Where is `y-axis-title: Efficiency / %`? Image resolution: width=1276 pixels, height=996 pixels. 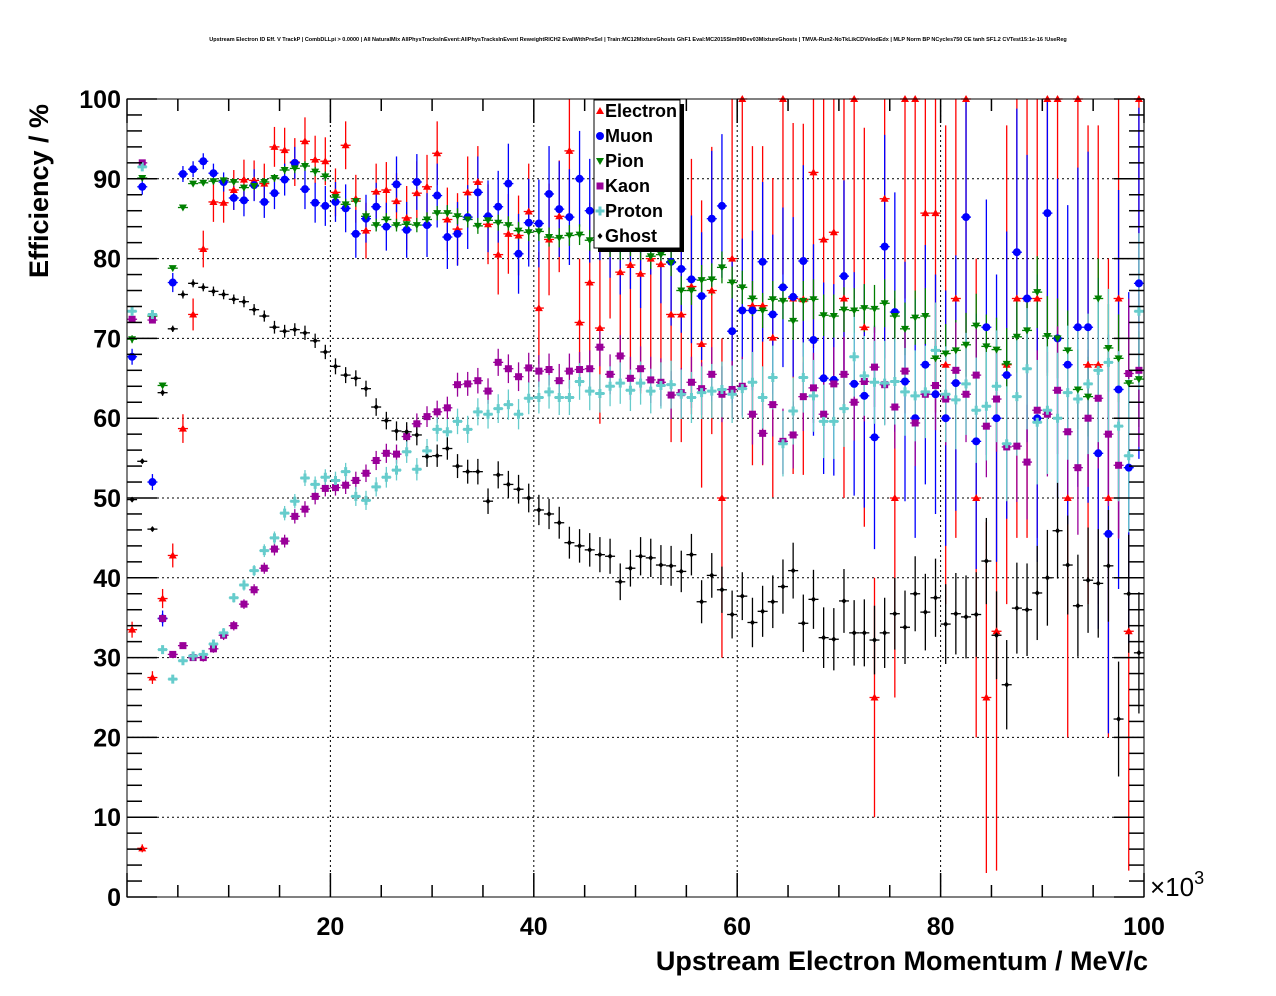
y-axis-title: Efficiency / % is located at coordinates (39, 191).